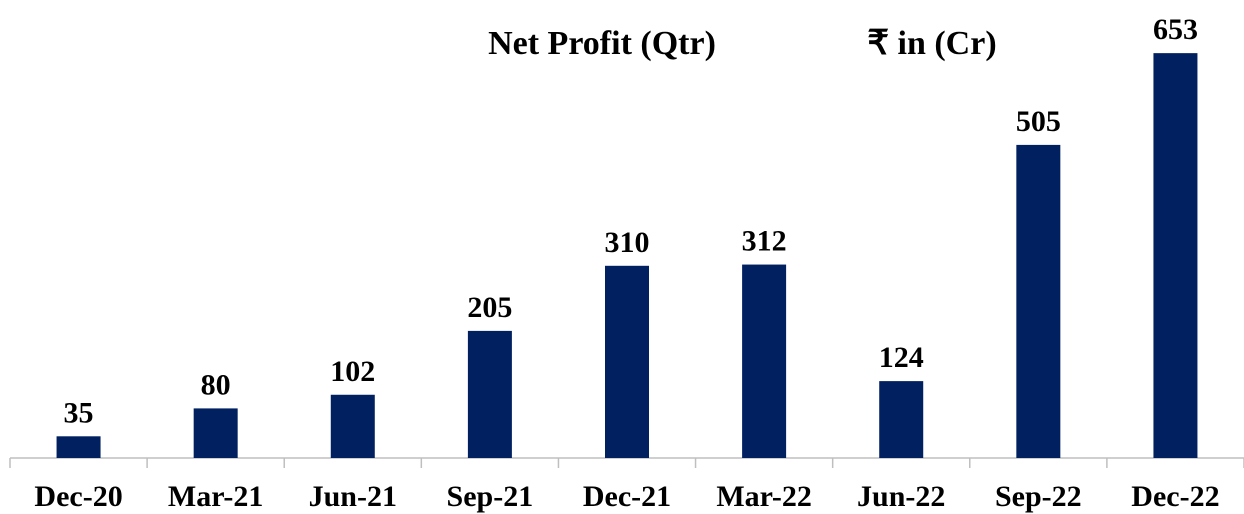 The image size is (1244, 514). Describe the element at coordinates (216, 384) in the screenshot. I see `data-label: 80` at that location.